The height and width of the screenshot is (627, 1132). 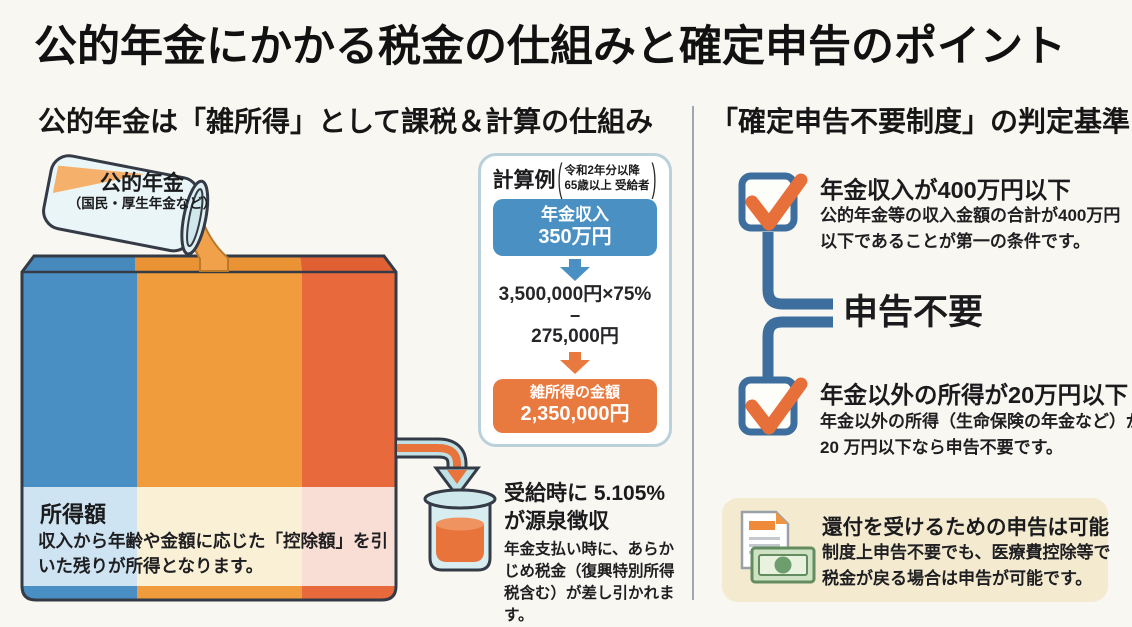 What do you see at coordinates (607, 179) in the screenshot?
I see `calc-note: 令和2年分以降 65歳以上 受給者` at bounding box center [607, 179].